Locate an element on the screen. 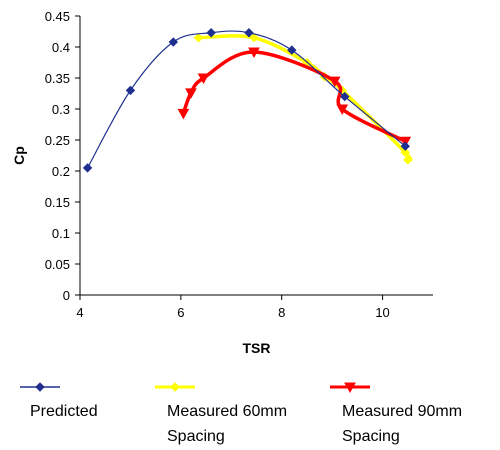  legend-item-predicted: Predicted is located at coordinates (59, 401).